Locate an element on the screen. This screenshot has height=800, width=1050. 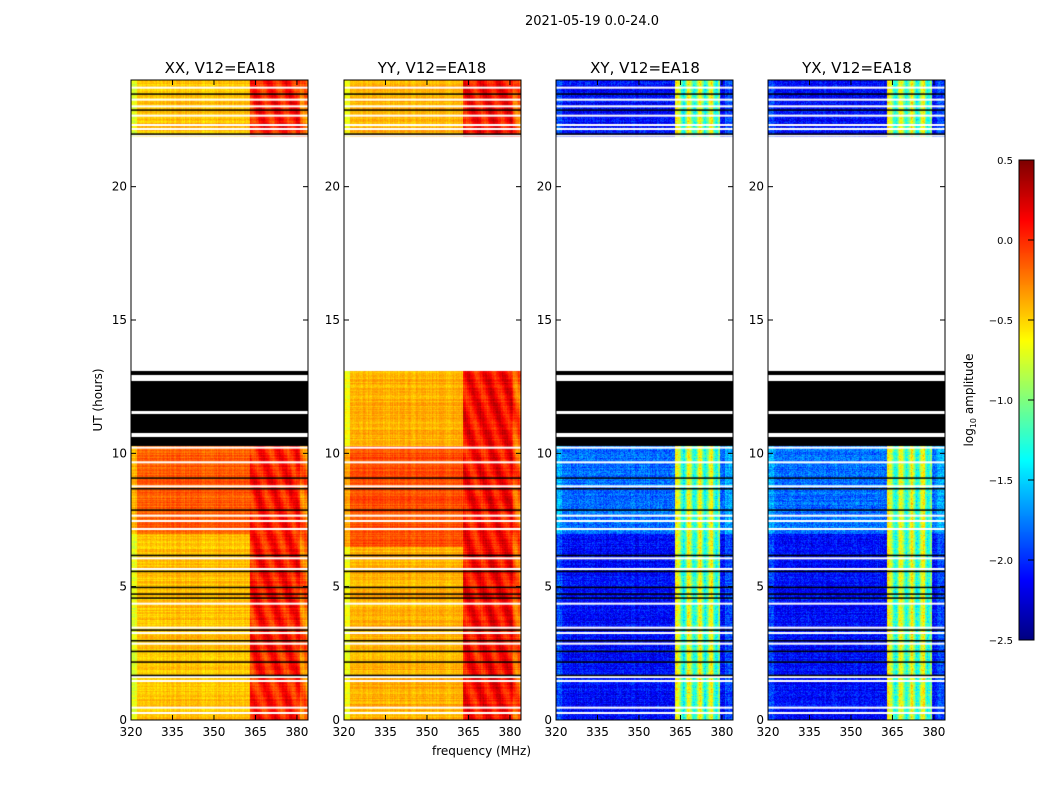
colorbar-tick-label: −1.0 is located at coordinates (1001, 401).